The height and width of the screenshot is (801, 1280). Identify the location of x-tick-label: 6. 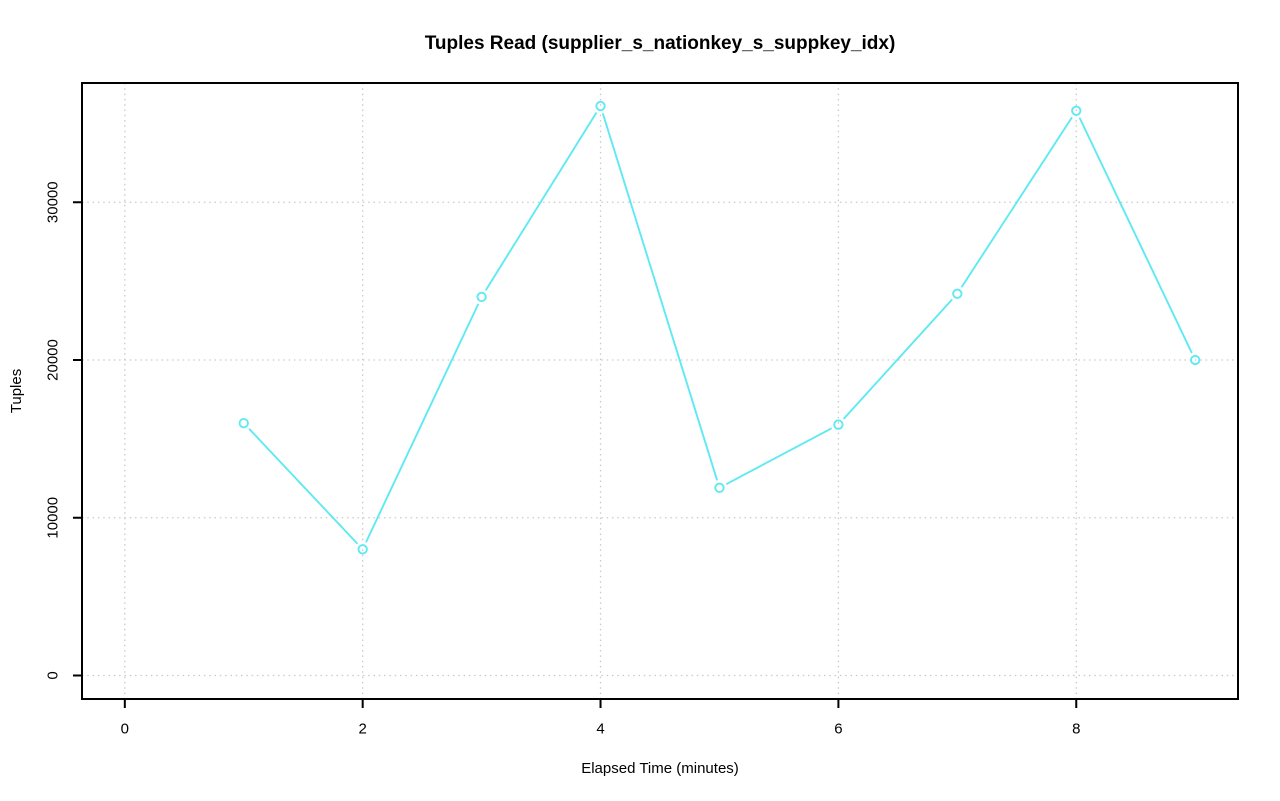
(838, 729).